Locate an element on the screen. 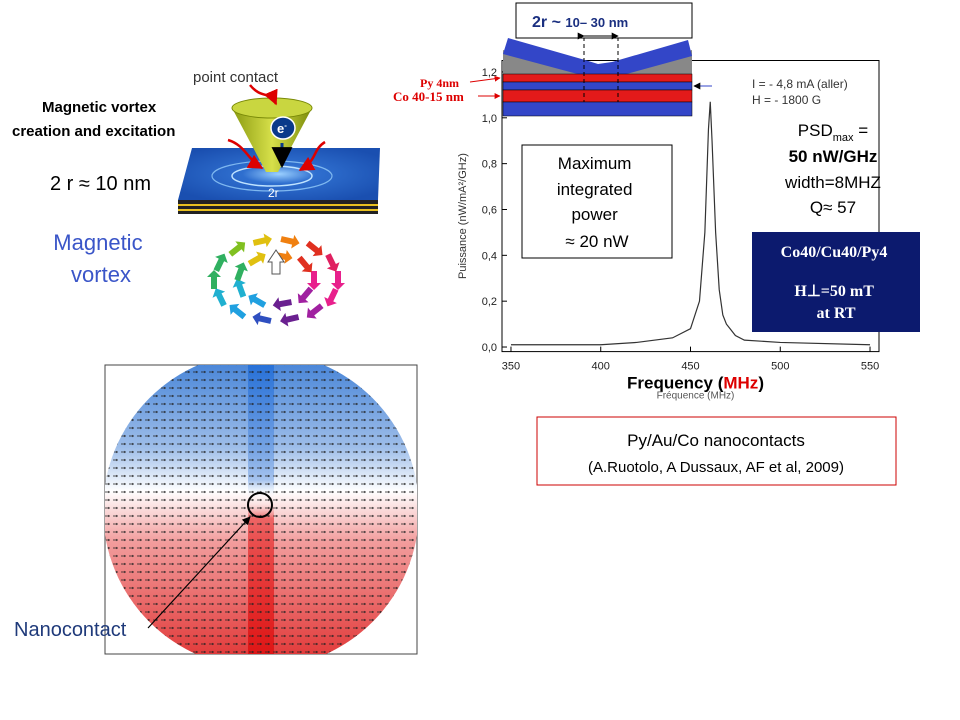  psd-value: 50 nW/GHz is located at coordinates (833, 156).